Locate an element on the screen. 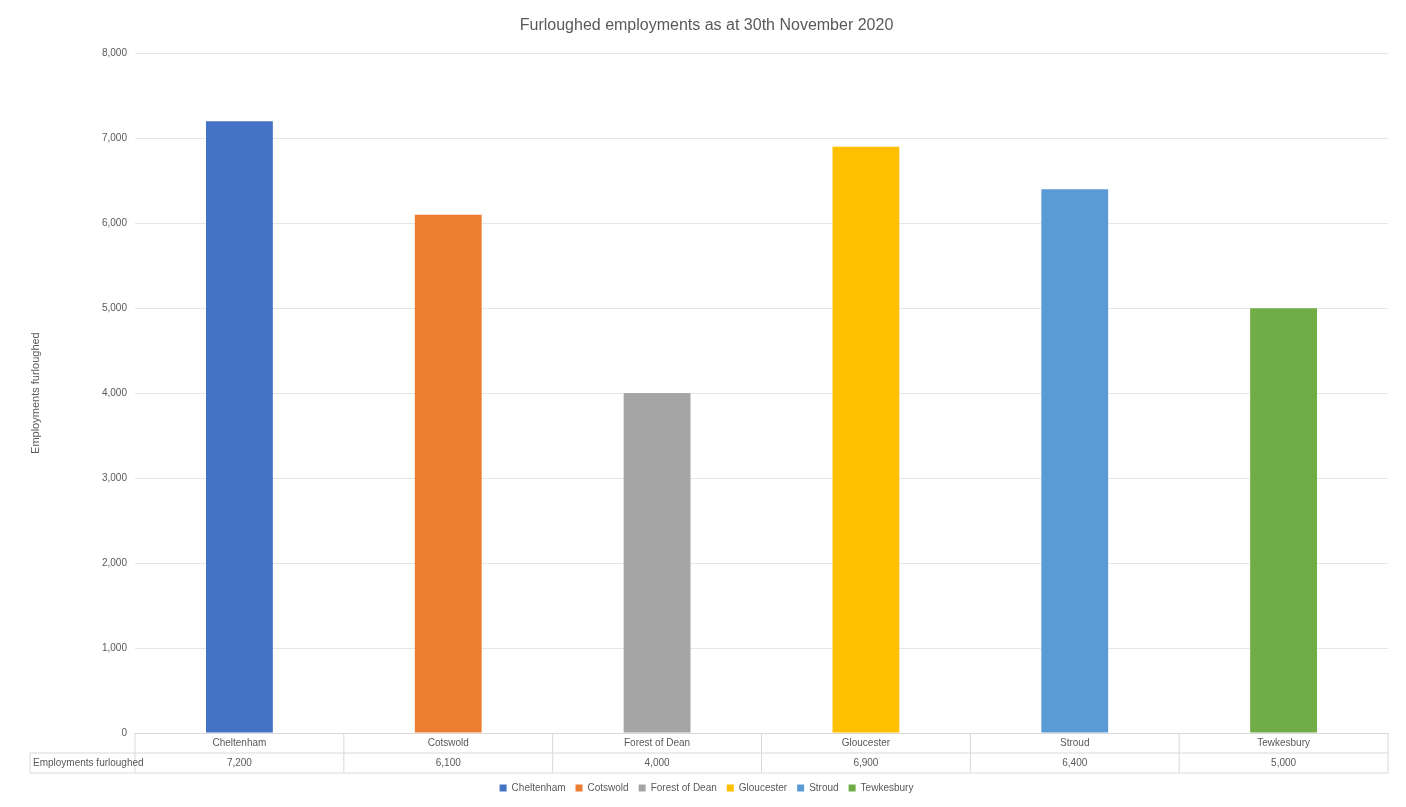 This screenshot has width=1406, height=807. data-label: 5,000 is located at coordinates (1284, 762).